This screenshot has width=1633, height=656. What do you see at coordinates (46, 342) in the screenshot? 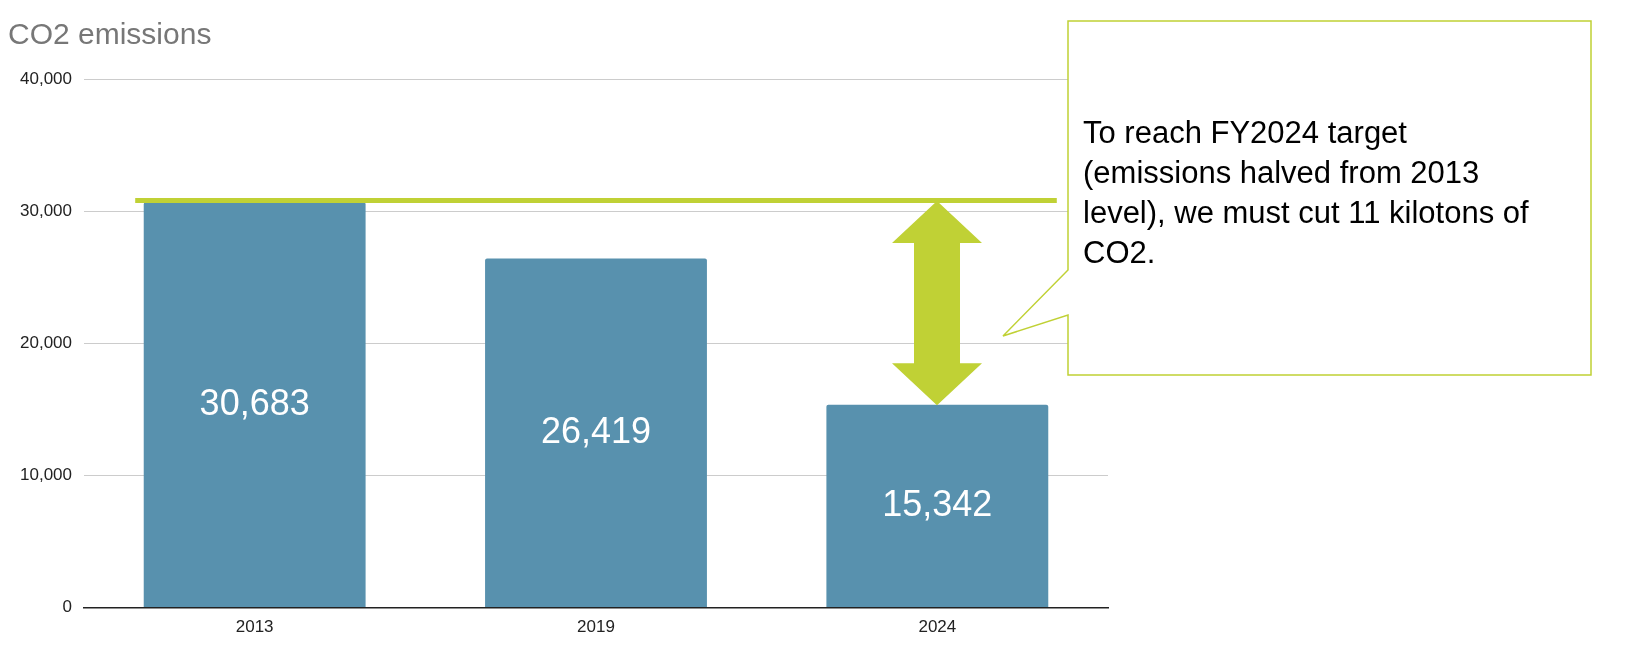
I see `y-tick-label: 20,000` at bounding box center [46, 342].